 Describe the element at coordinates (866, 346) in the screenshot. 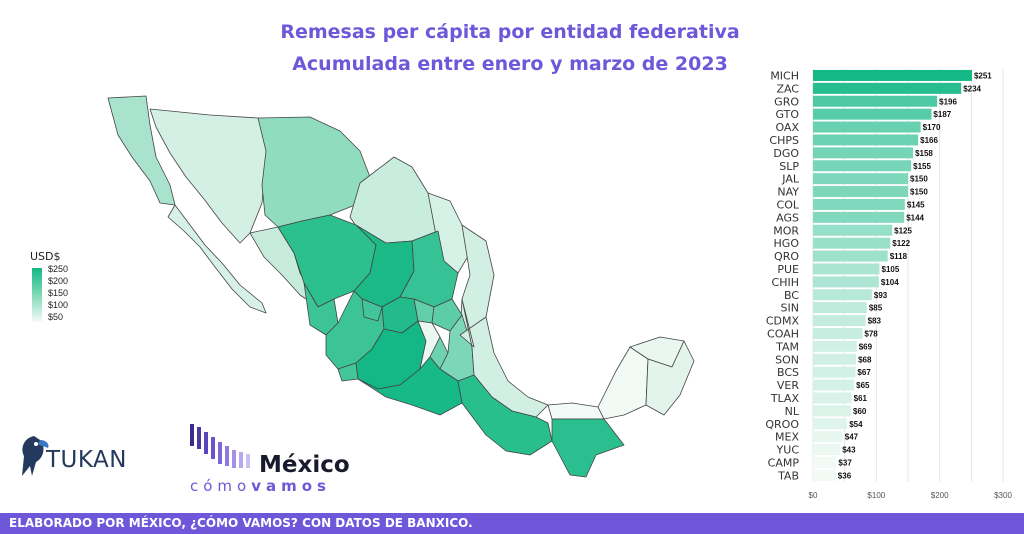

I see `data-label: $69` at that location.